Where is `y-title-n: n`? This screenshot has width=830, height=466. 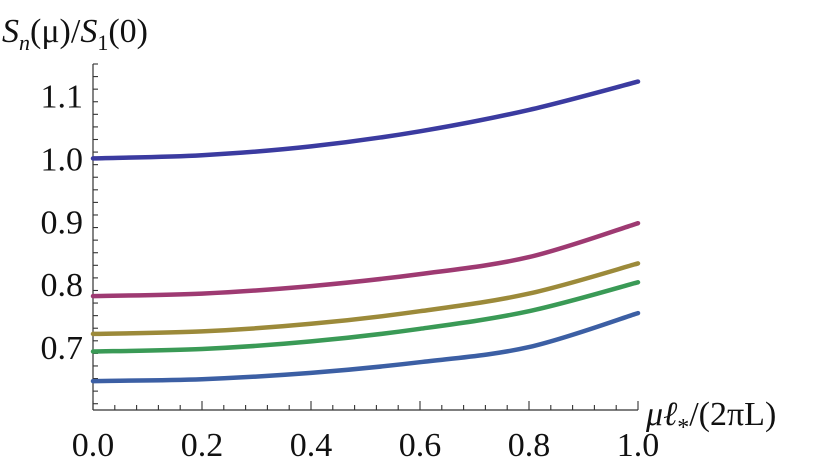
y-title-n: n is located at coordinates (24, 42).